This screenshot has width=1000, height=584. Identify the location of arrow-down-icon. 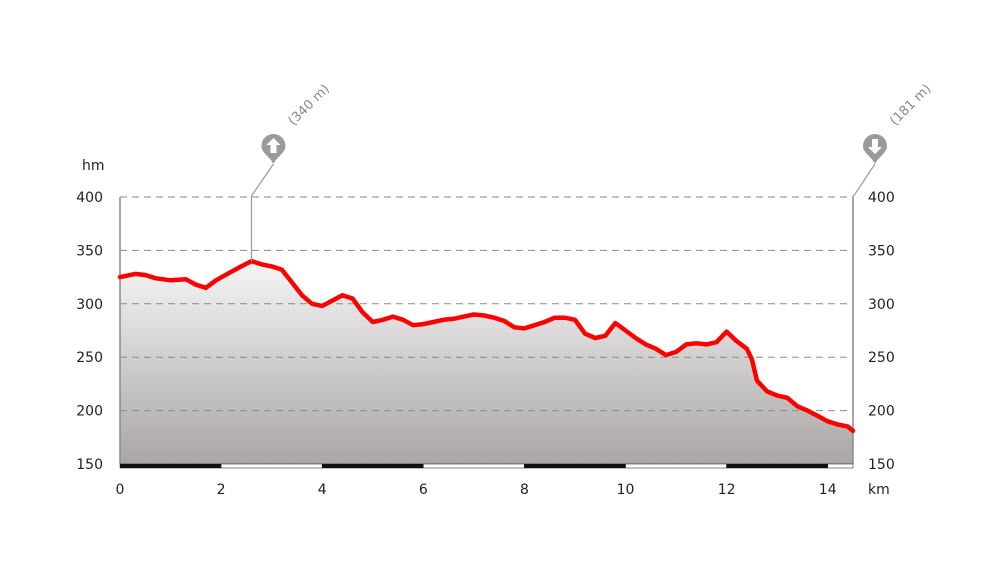
(875, 146).